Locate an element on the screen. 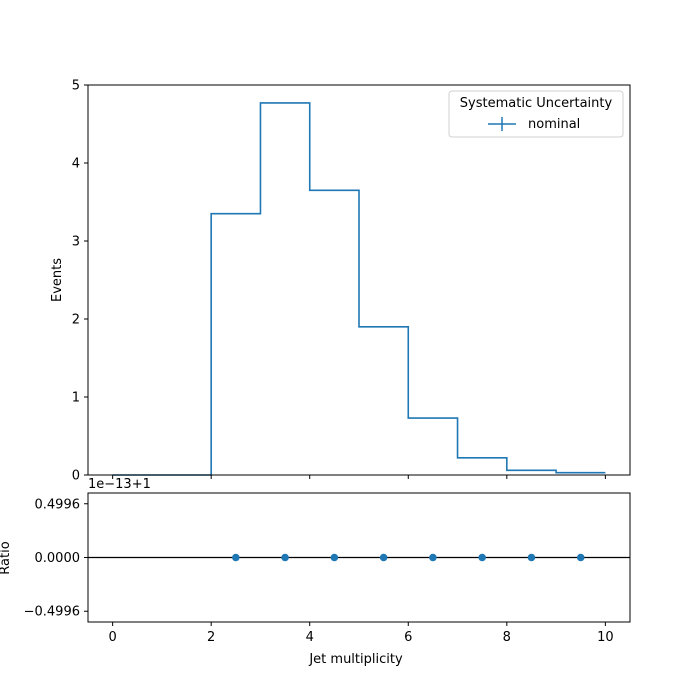  x-tick-label: 6 is located at coordinates (408, 637).